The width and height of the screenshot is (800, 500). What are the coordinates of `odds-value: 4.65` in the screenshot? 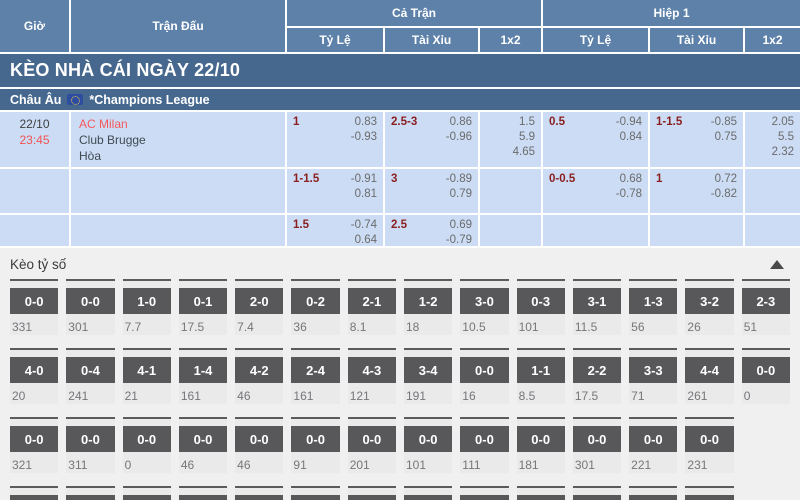 It's located at (523, 152).